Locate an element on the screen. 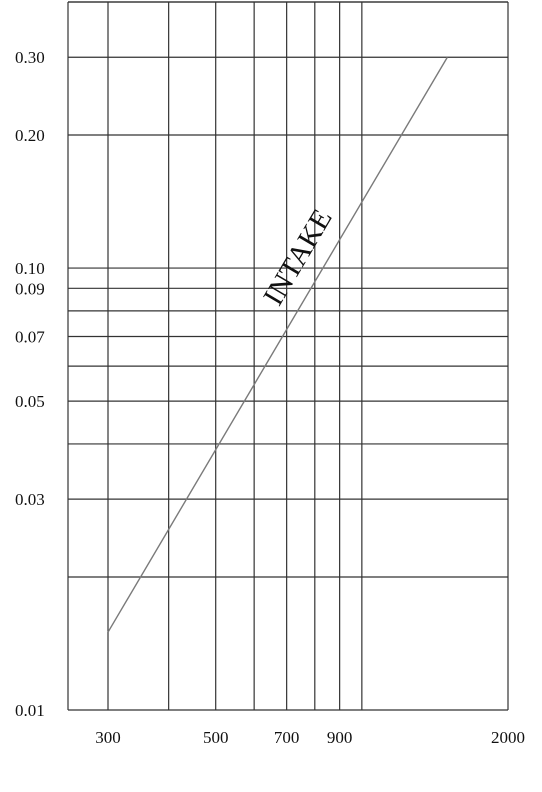 This screenshot has width=542, height=792. series-label-intake: INTAKE is located at coordinates (297, 257).